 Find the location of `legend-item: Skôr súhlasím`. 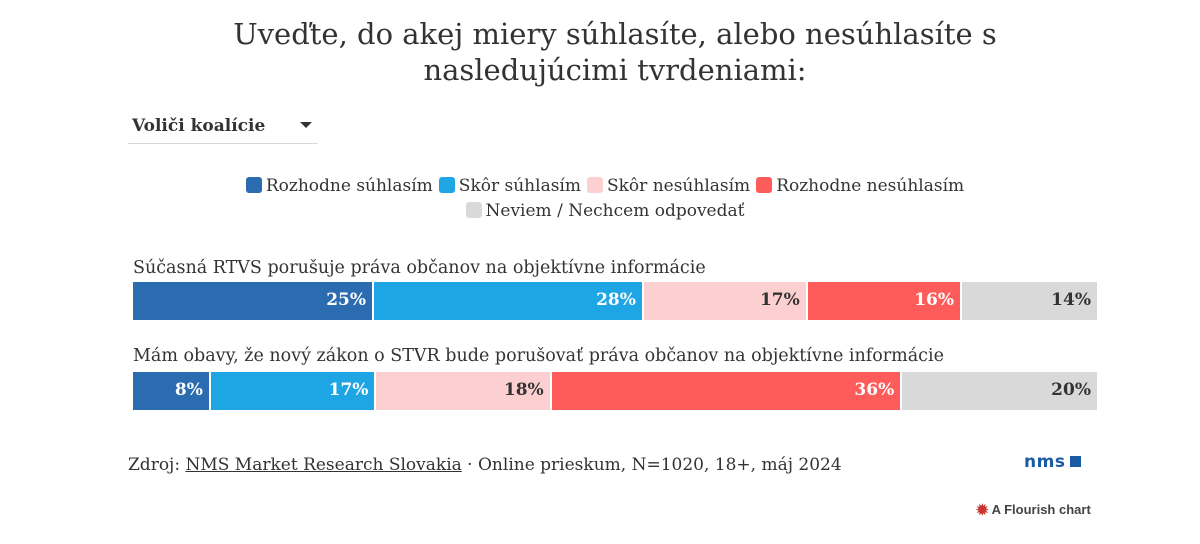

legend-item: Skôr súhlasím is located at coordinates (509, 186).